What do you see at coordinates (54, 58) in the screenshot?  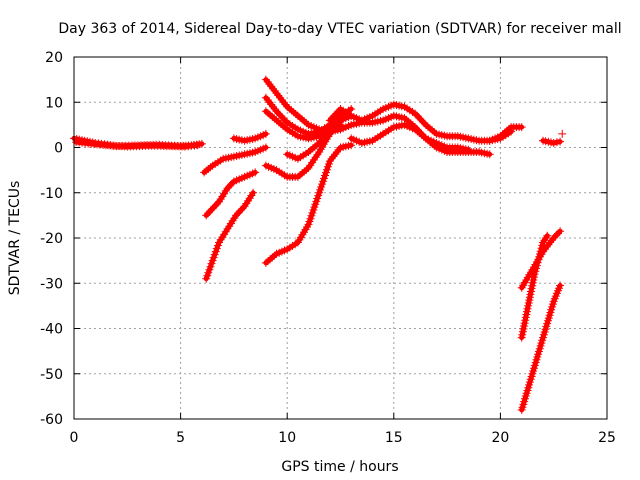 I see `y-tick-label: 20` at bounding box center [54, 58].